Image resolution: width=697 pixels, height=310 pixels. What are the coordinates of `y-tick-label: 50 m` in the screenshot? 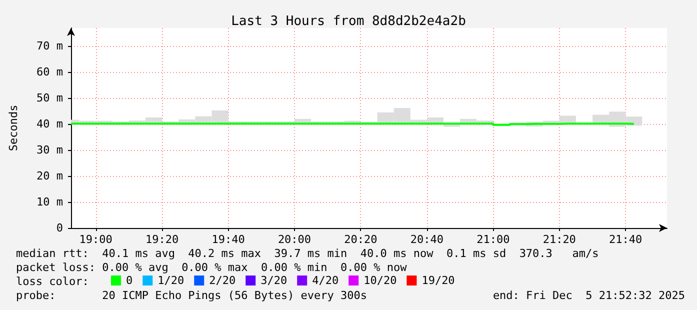 It's located at (50, 98).